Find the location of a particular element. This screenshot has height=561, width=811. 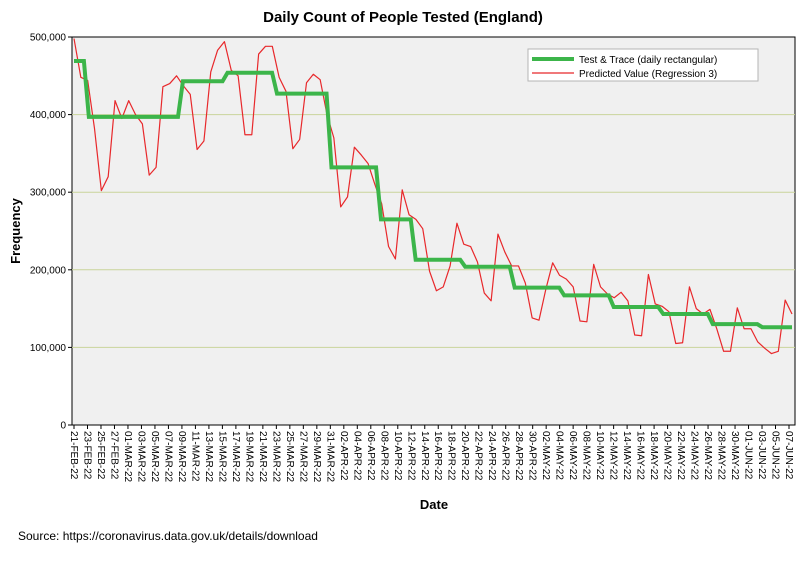

x-tick-label: 27-FEB-22 is located at coordinates (113, 455).